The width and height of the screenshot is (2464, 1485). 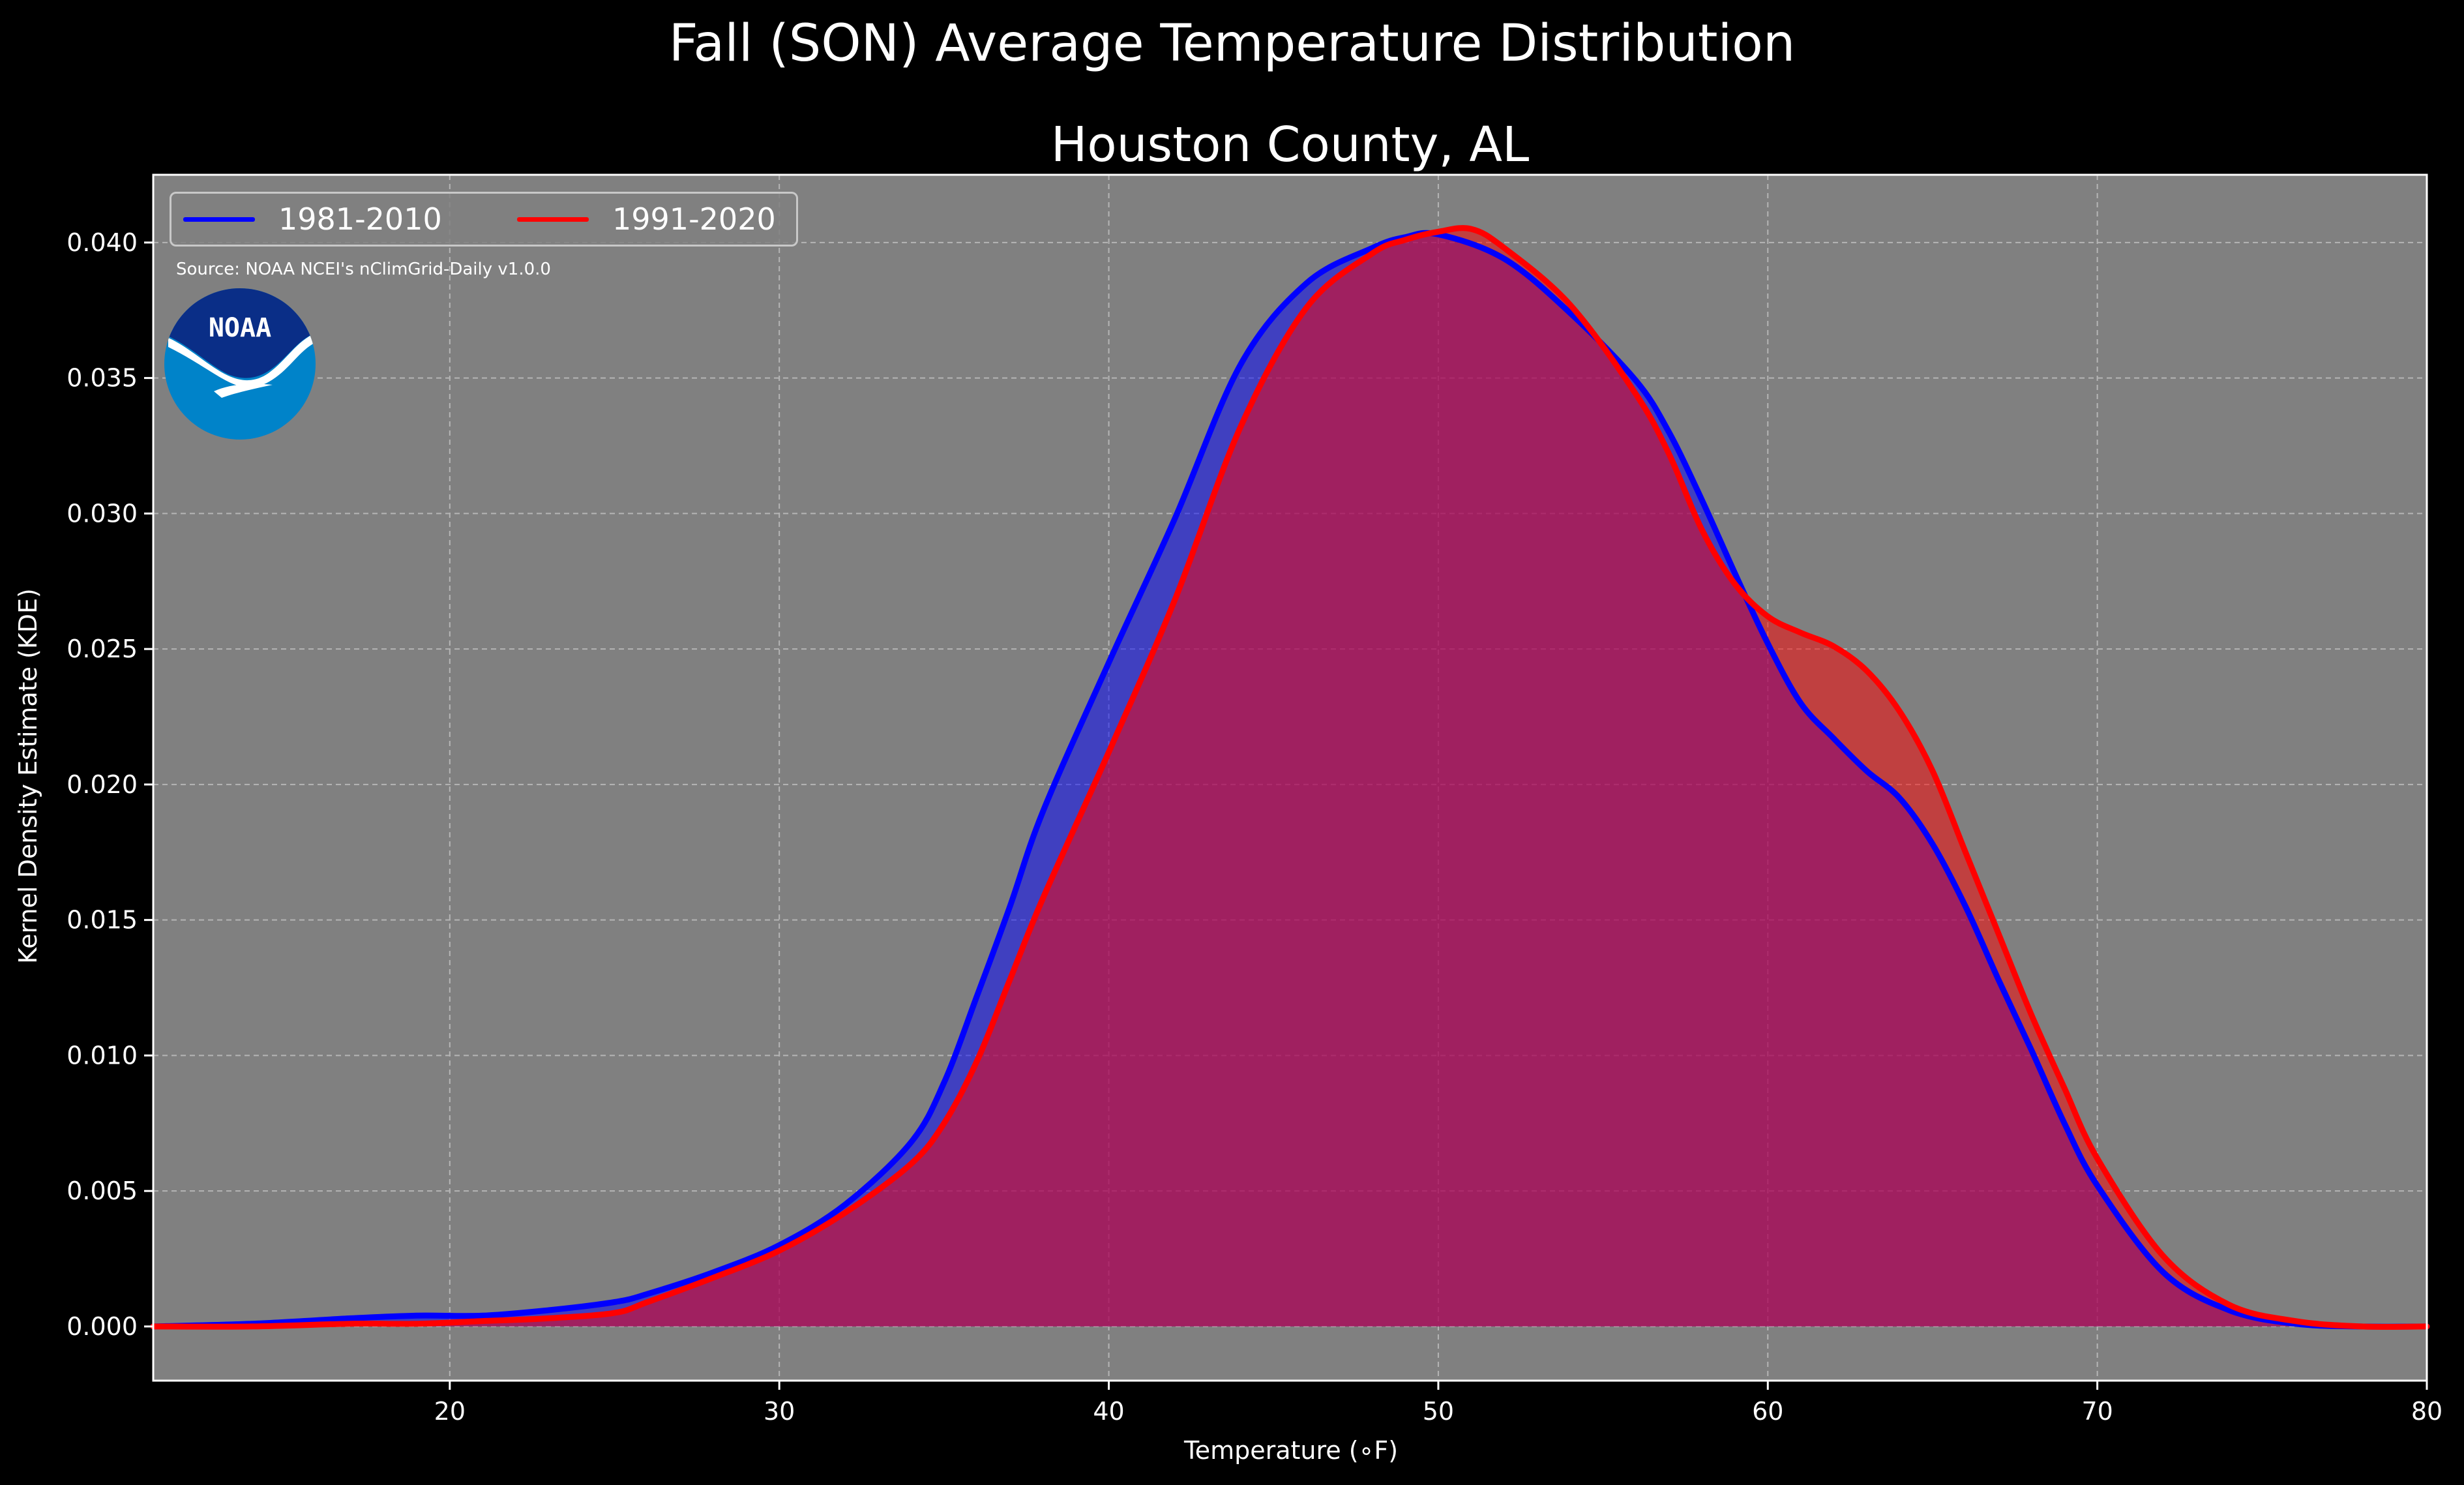 I want to click on noaa-logo: NOAA, so click(x=240, y=364).